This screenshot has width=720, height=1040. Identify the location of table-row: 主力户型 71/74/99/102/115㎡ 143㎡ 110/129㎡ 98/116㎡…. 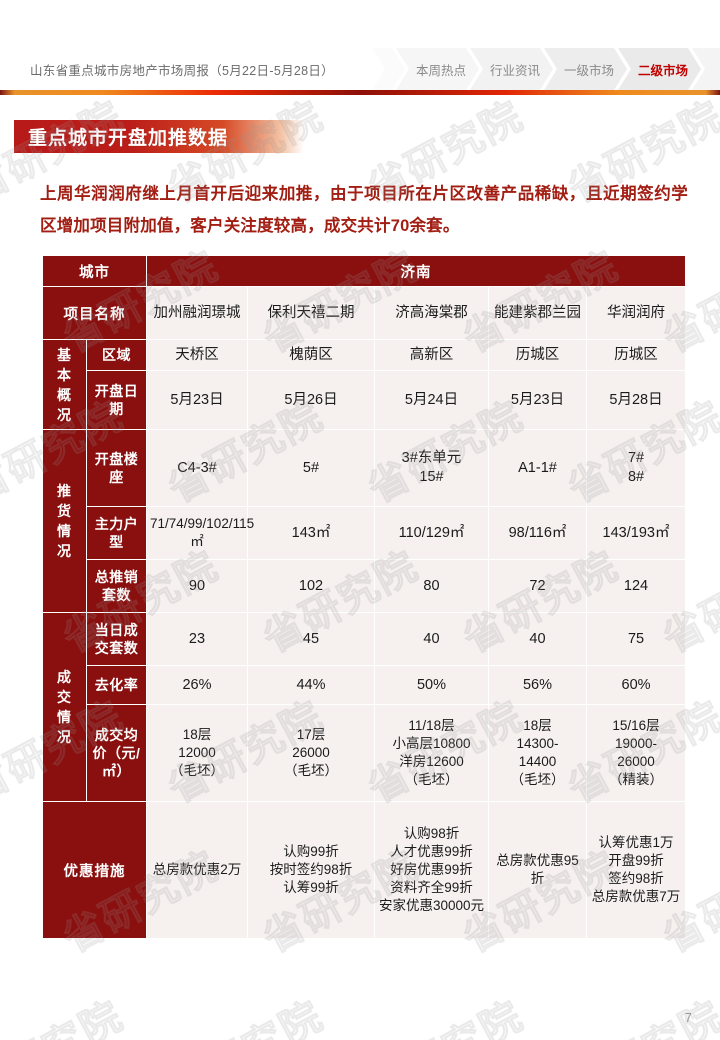
(365, 533).